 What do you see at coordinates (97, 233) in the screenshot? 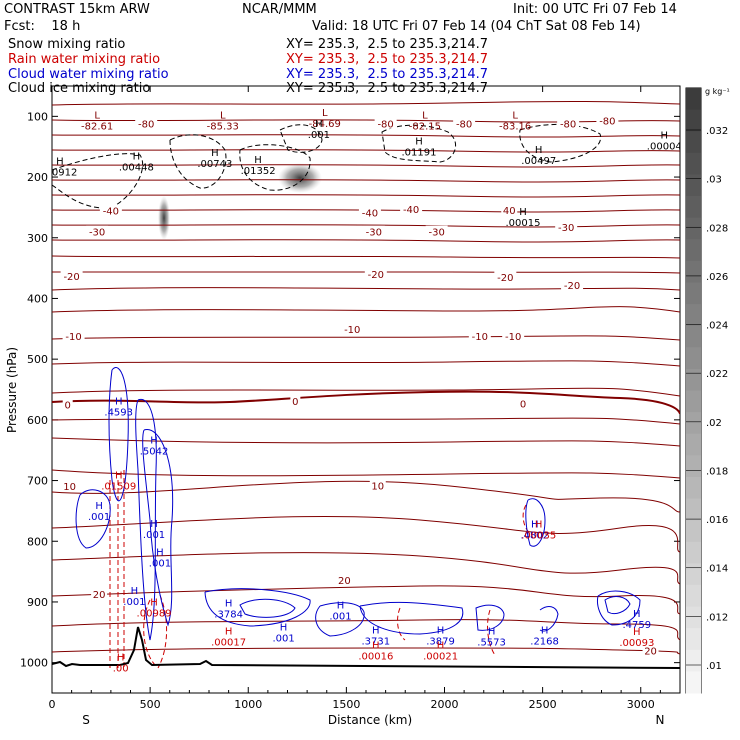
I see `temperature-contour-label: -30` at bounding box center [97, 233].